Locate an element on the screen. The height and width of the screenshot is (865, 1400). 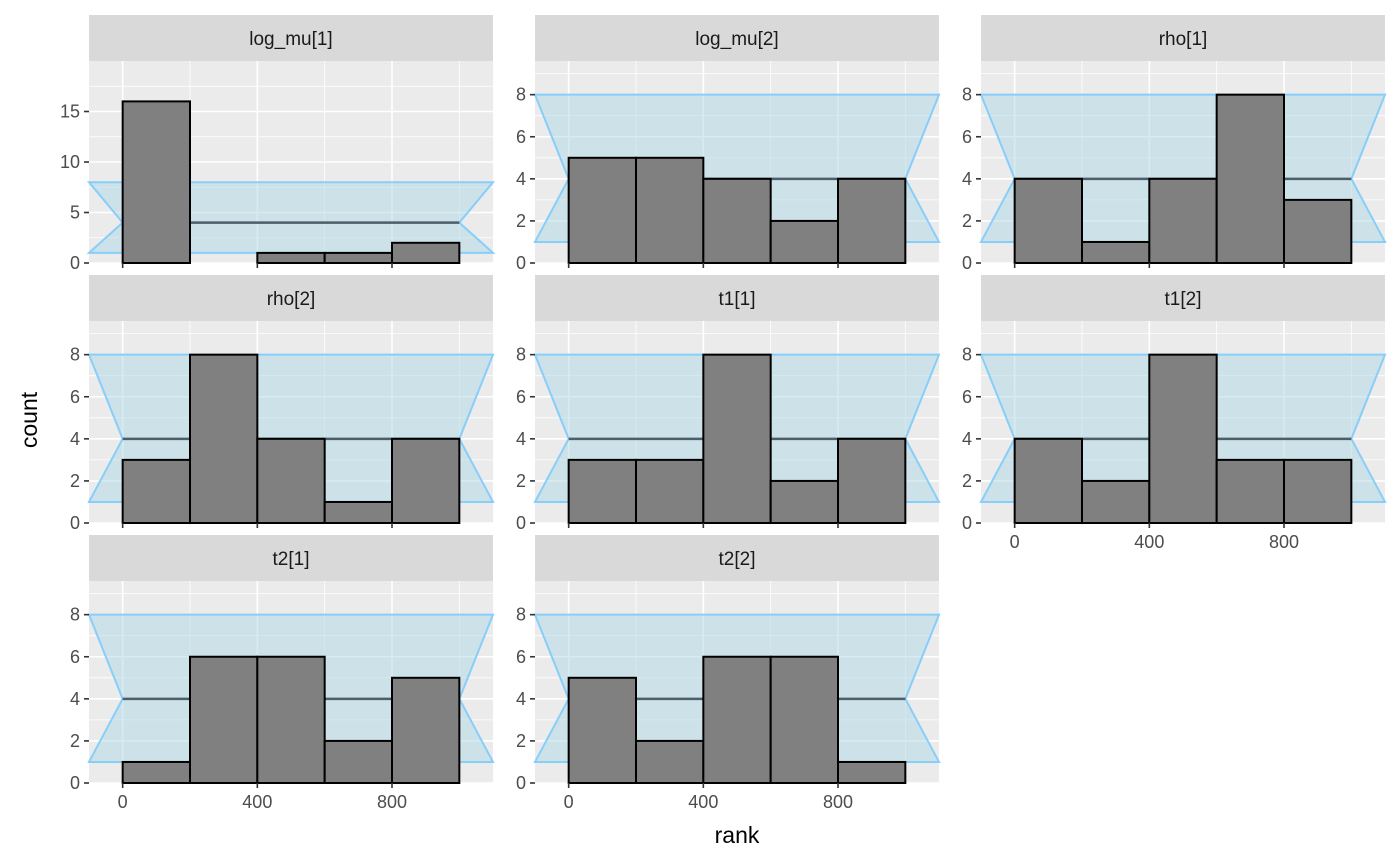
facet-strip-label: t2[2] is located at coordinates (737, 559).